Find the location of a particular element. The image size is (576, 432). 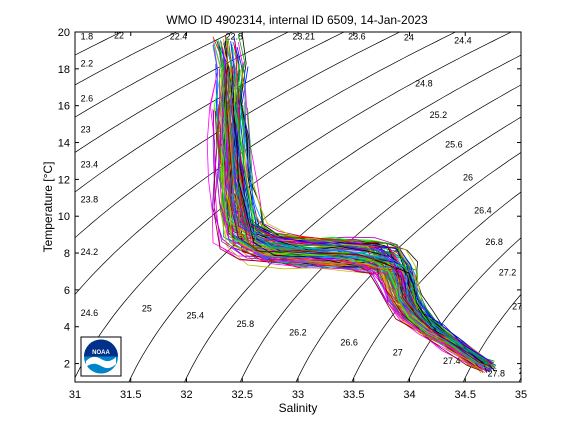

x-tick-label: 33 is located at coordinates (298, 395).